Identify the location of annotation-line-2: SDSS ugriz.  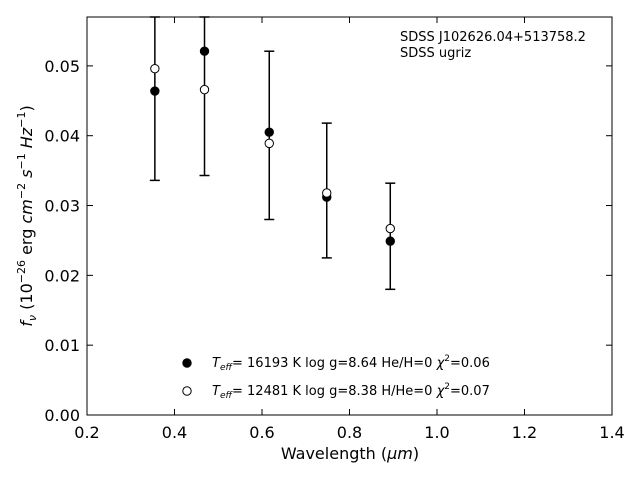
(435, 53).